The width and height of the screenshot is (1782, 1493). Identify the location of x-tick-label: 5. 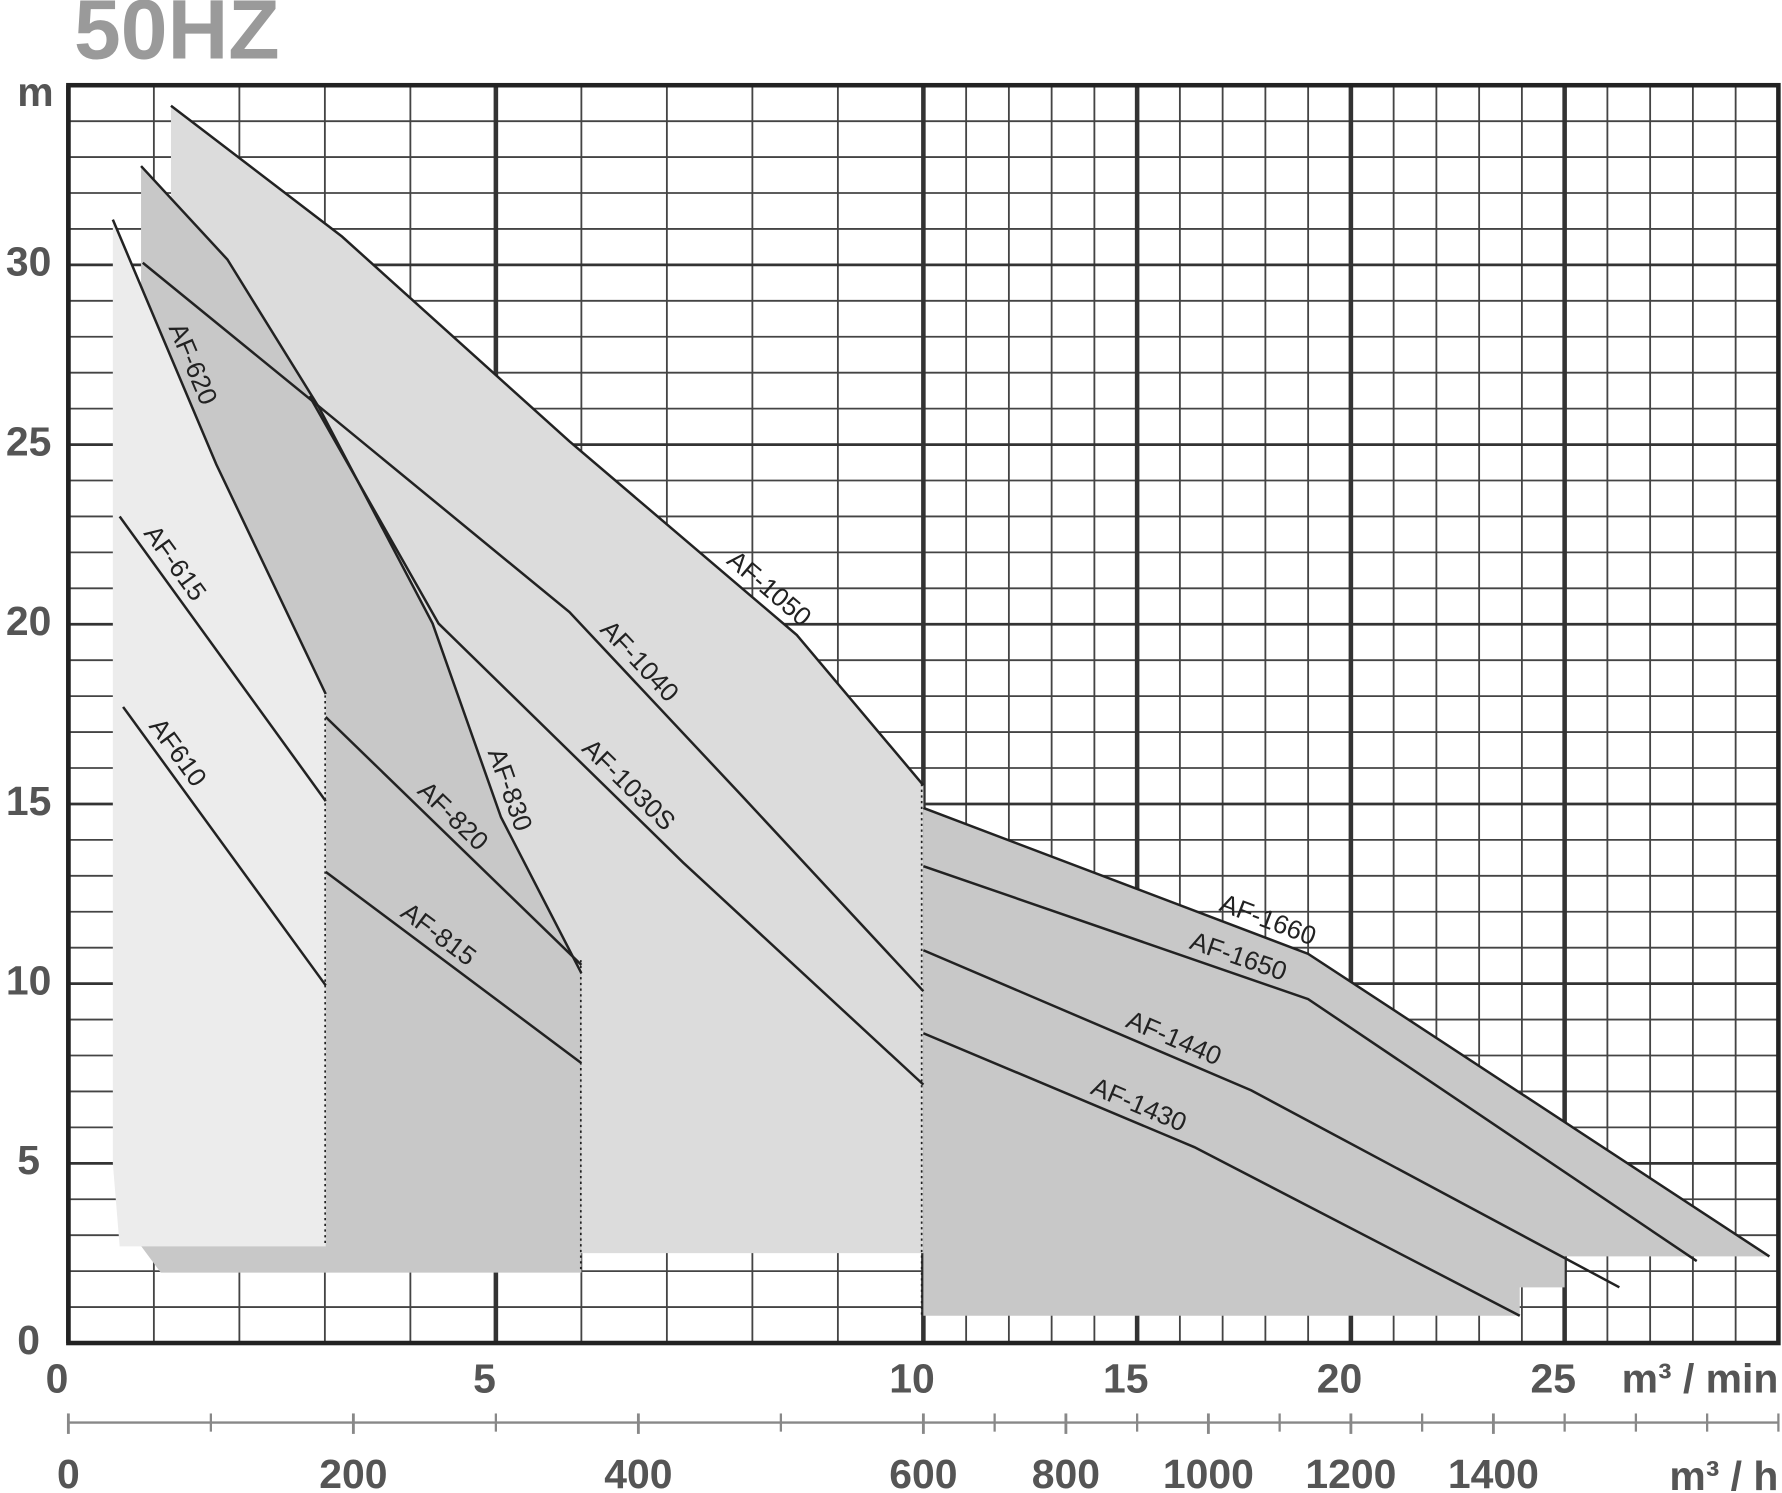
(484, 1378).